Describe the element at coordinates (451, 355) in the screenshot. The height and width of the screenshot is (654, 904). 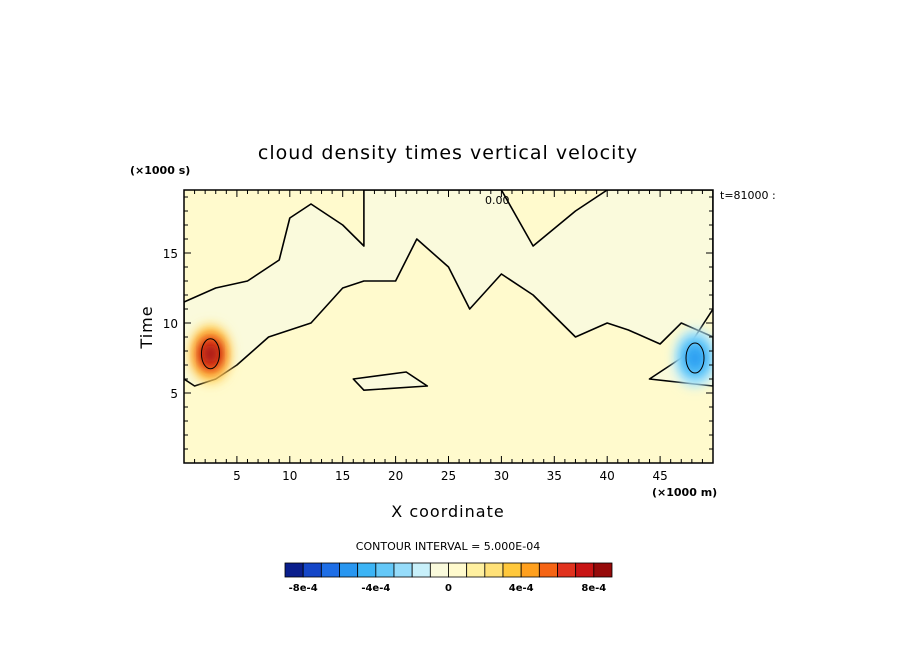
I see `extrema-blobs` at that location.